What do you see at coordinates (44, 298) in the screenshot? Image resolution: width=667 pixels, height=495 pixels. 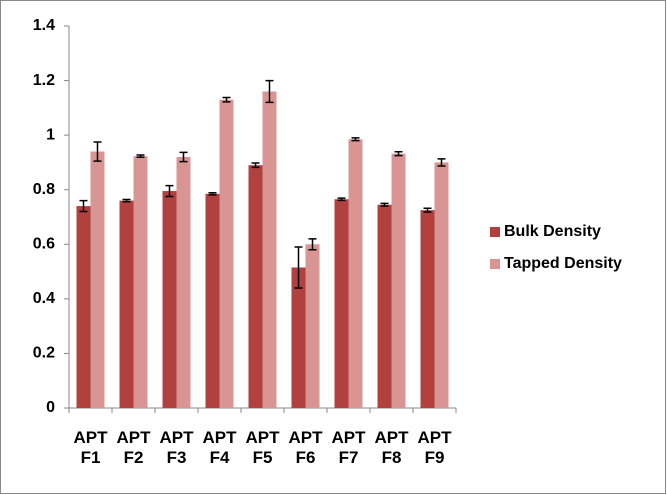 I see `y-tick-label: 0.4` at bounding box center [44, 298].